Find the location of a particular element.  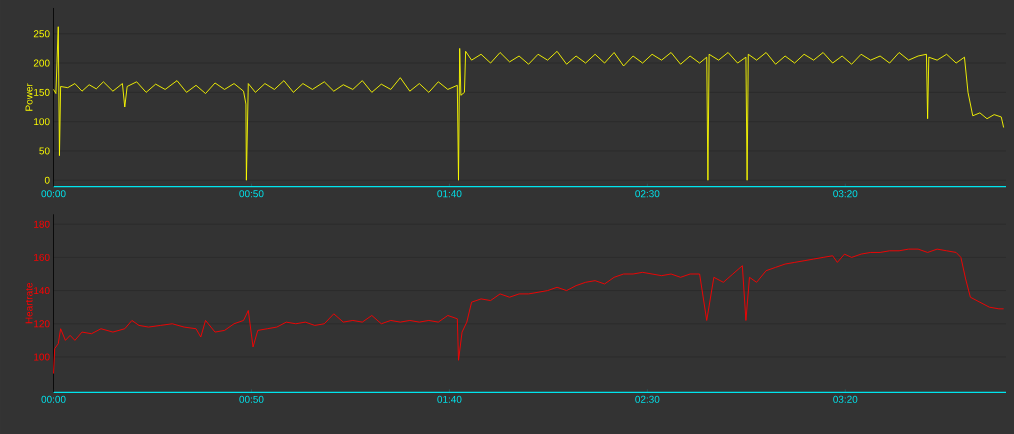

y-tick-label: 180 is located at coordinates (42, 224).